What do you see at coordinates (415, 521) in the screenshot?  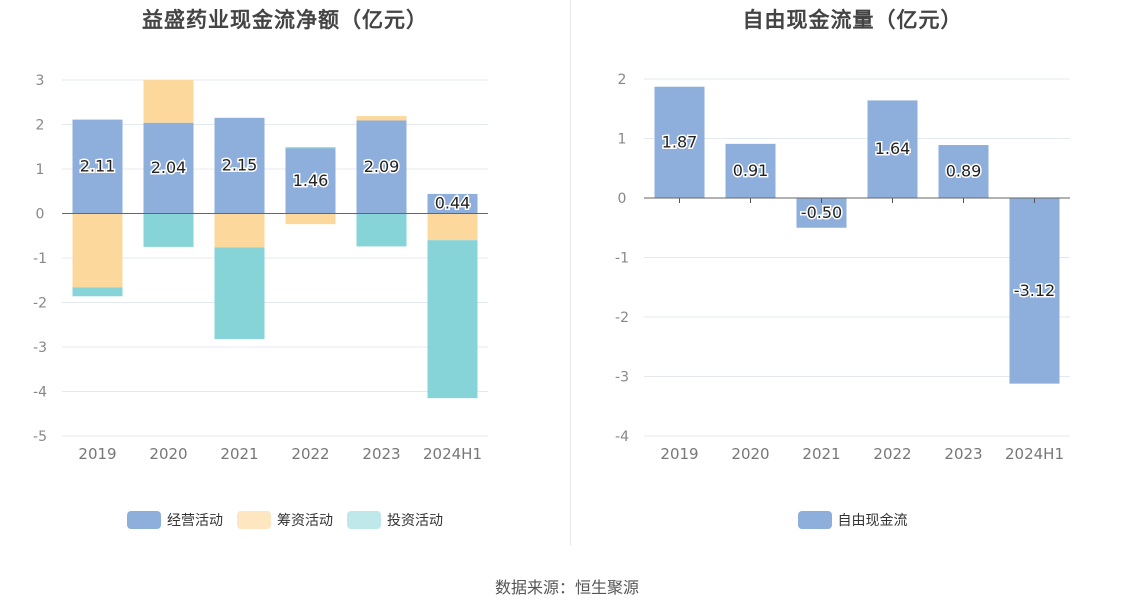 I see `legend-label: 投资活动` at bounding box center [415, 521].